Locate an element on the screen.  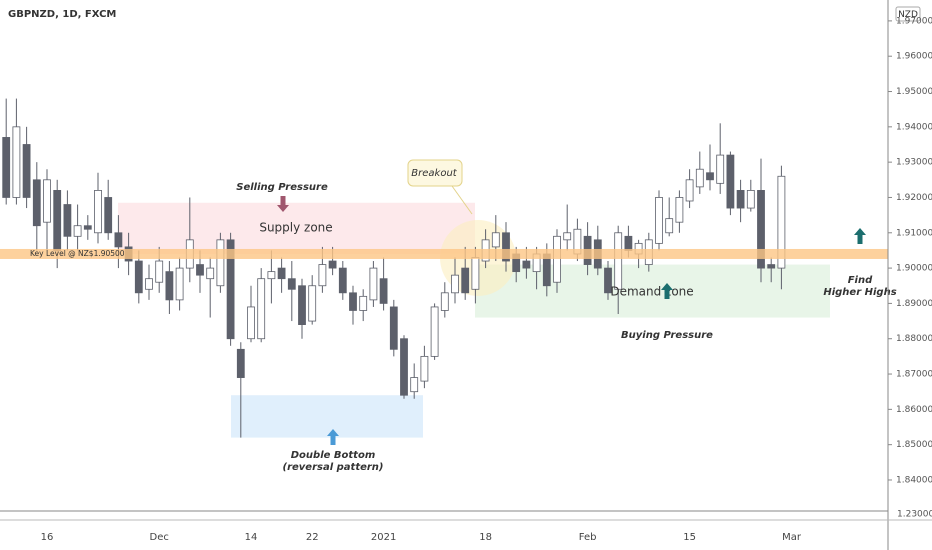
zone-label: Supply zone is located at coordinates (295, 228).